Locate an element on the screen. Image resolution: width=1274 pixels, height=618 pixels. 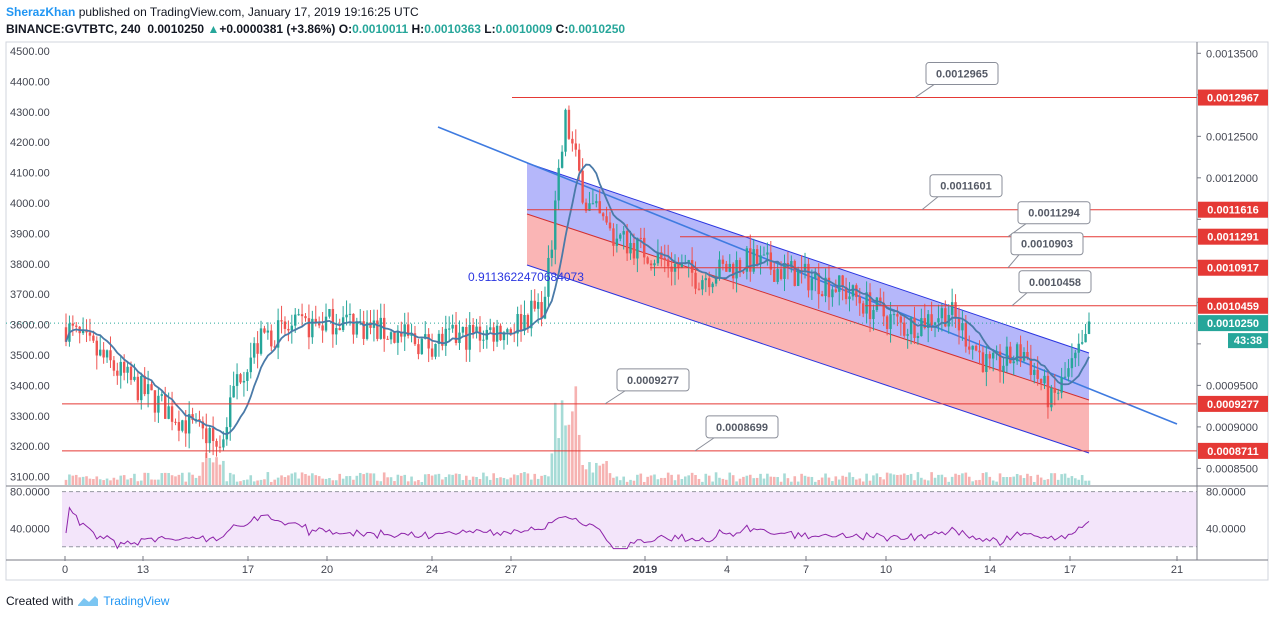
tradingview-brand-link: TradingView is located at coordinates (136, 601).